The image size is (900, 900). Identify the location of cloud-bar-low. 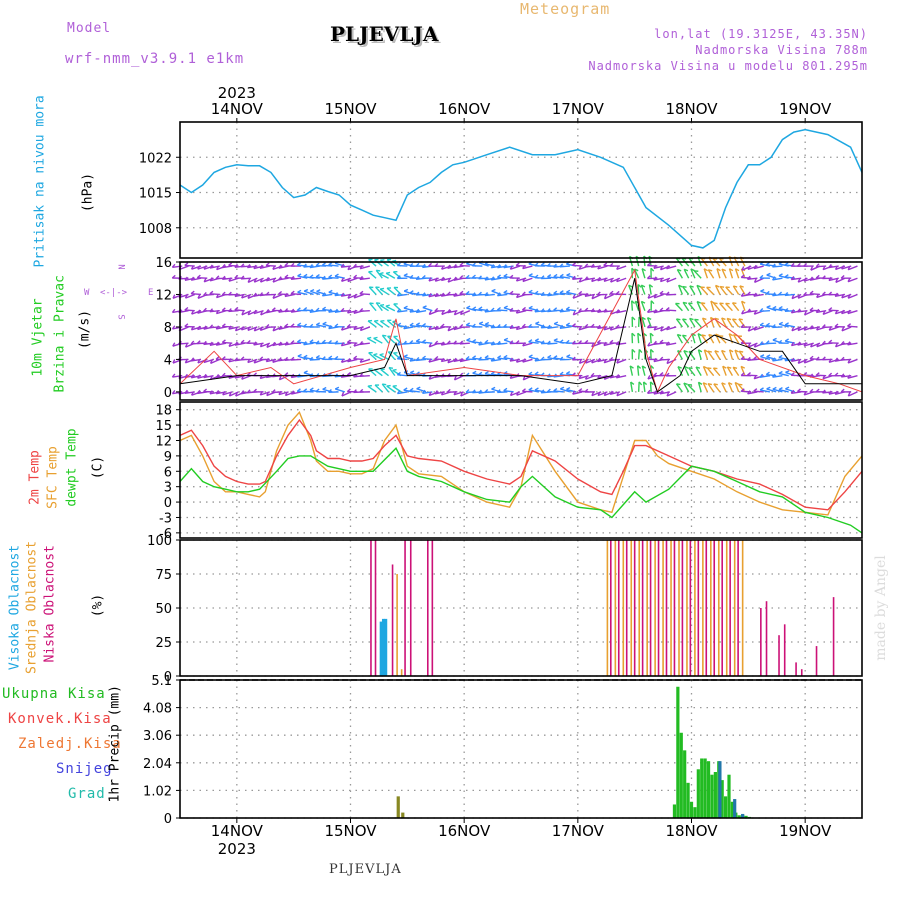
(698, 608).